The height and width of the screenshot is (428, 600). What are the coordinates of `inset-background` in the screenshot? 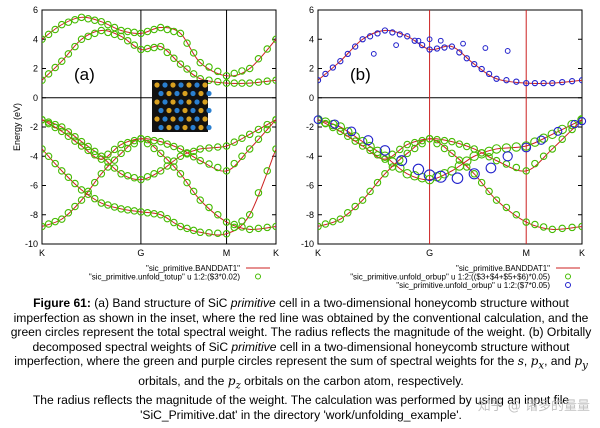 It's located at (180, 106).